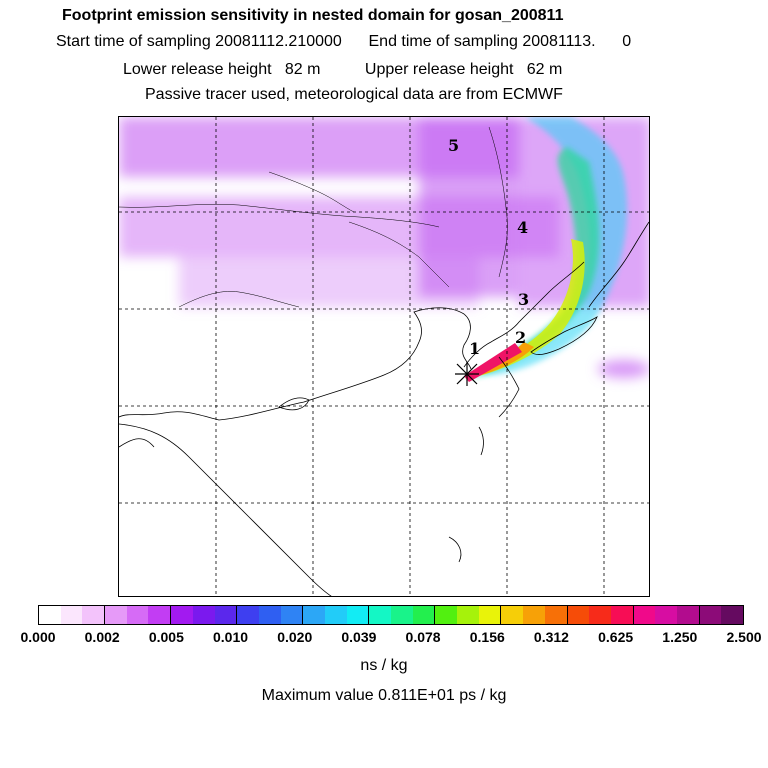 Image resolution: width=768 pixels, height=768 pixels. I want to click on trajectory-label-5: 5, so click(453, 145).